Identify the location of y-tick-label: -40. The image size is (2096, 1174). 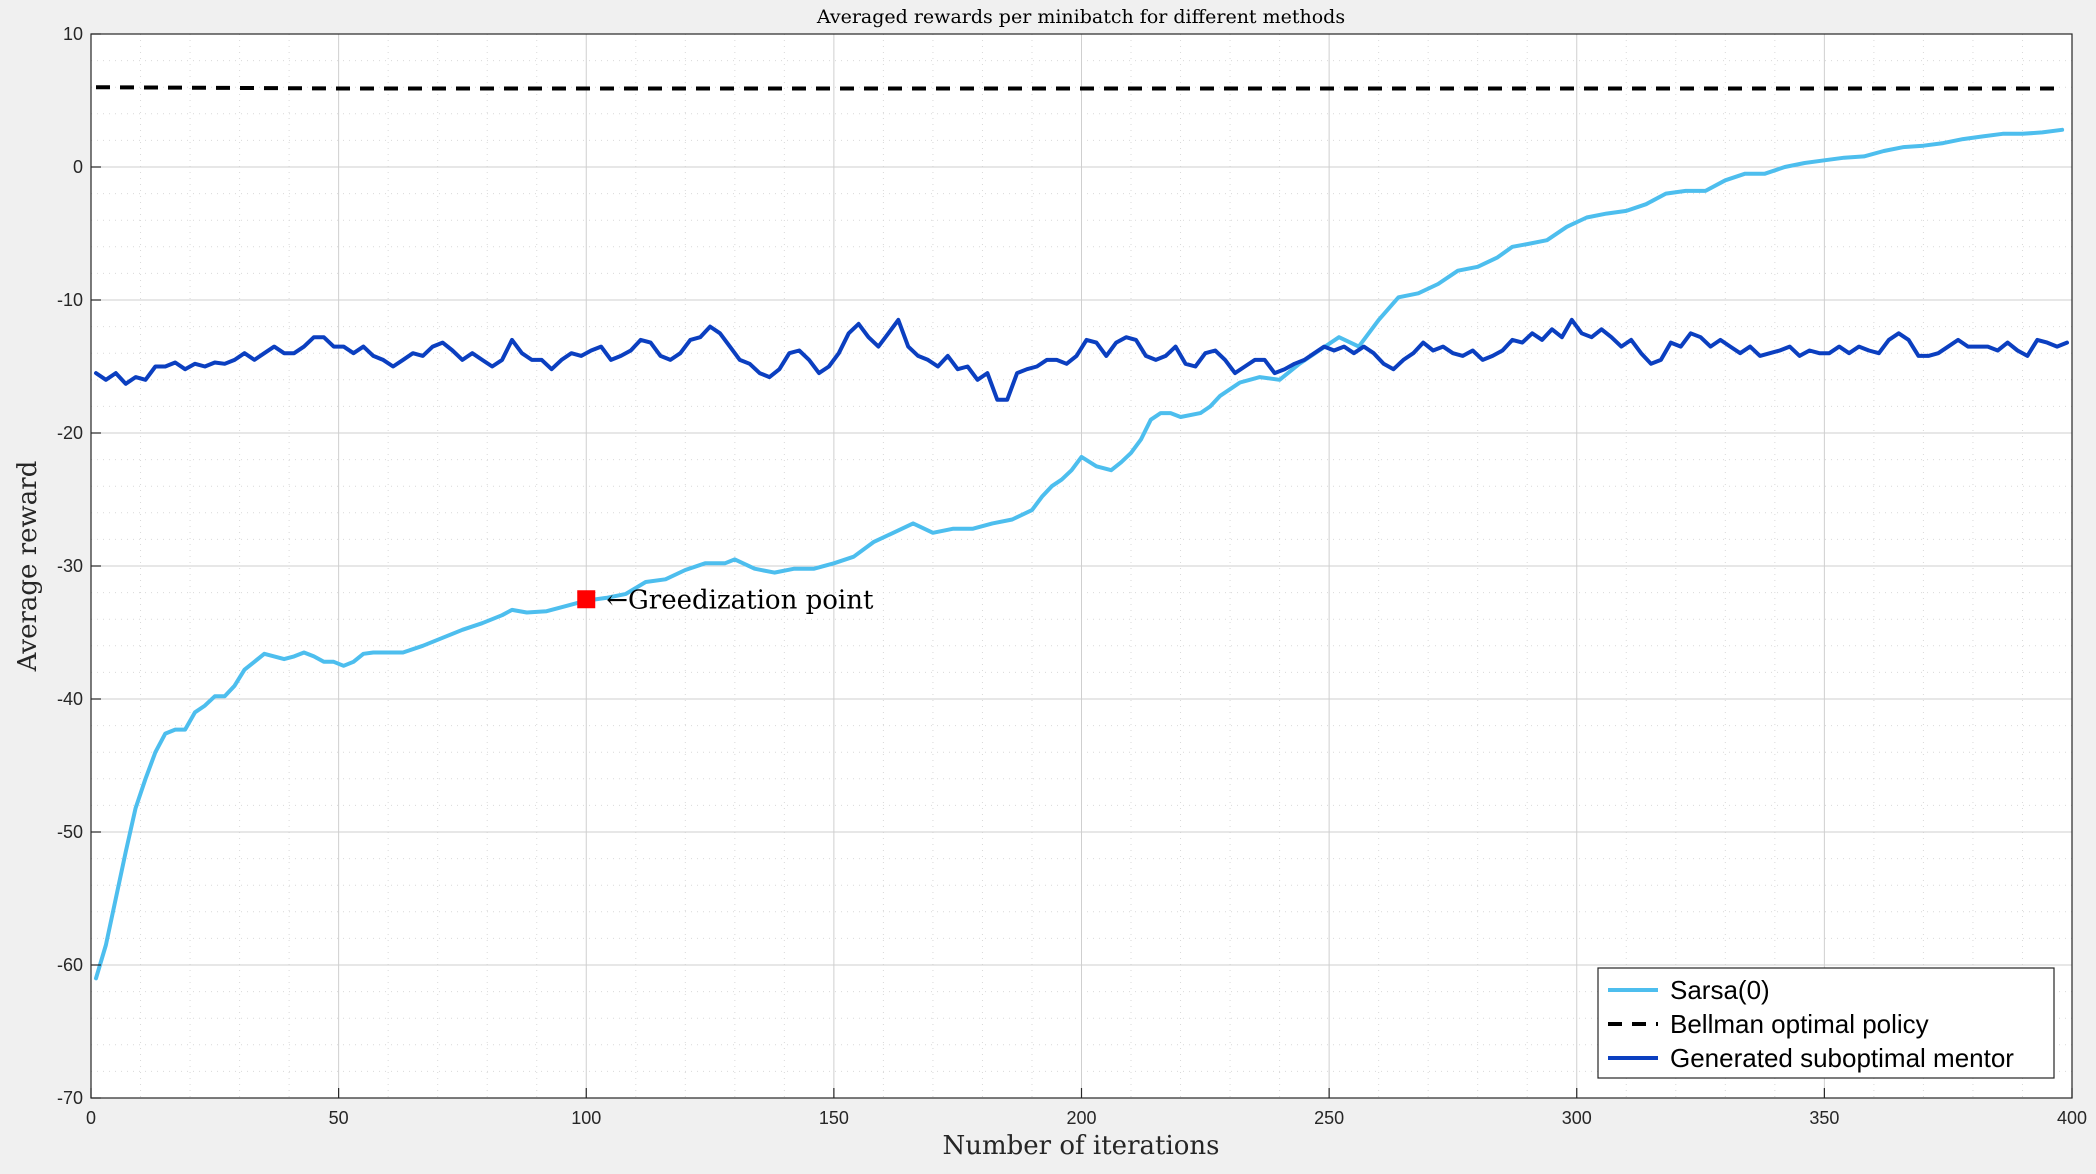
(70, 699).